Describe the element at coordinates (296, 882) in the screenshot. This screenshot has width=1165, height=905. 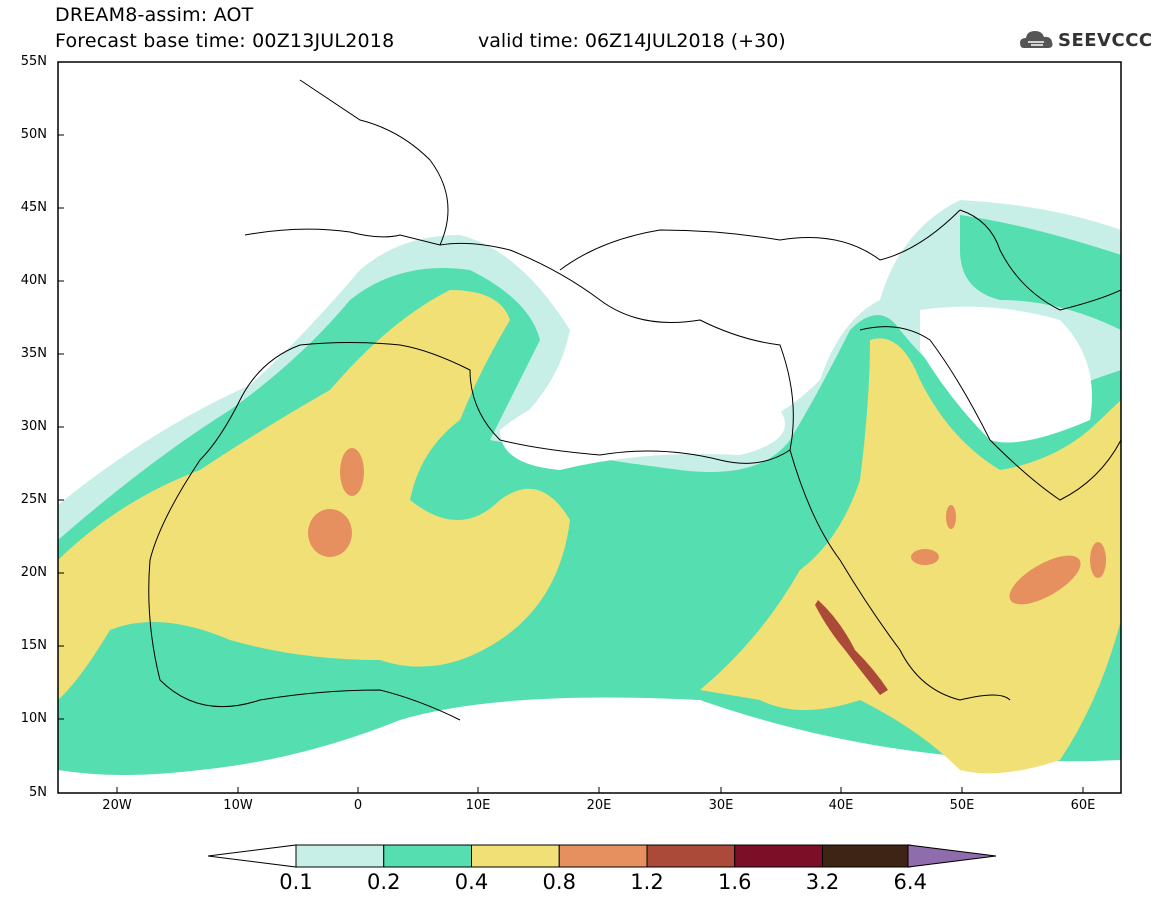
I see `colorbar-label: 0.1` at that location.